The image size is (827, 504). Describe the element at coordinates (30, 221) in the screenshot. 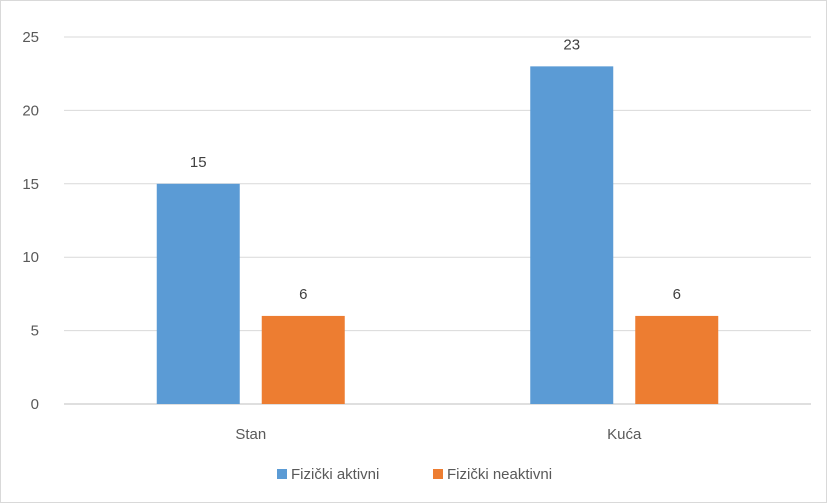

I see `y-axis: 0 5 10 15 20 25` at that location.